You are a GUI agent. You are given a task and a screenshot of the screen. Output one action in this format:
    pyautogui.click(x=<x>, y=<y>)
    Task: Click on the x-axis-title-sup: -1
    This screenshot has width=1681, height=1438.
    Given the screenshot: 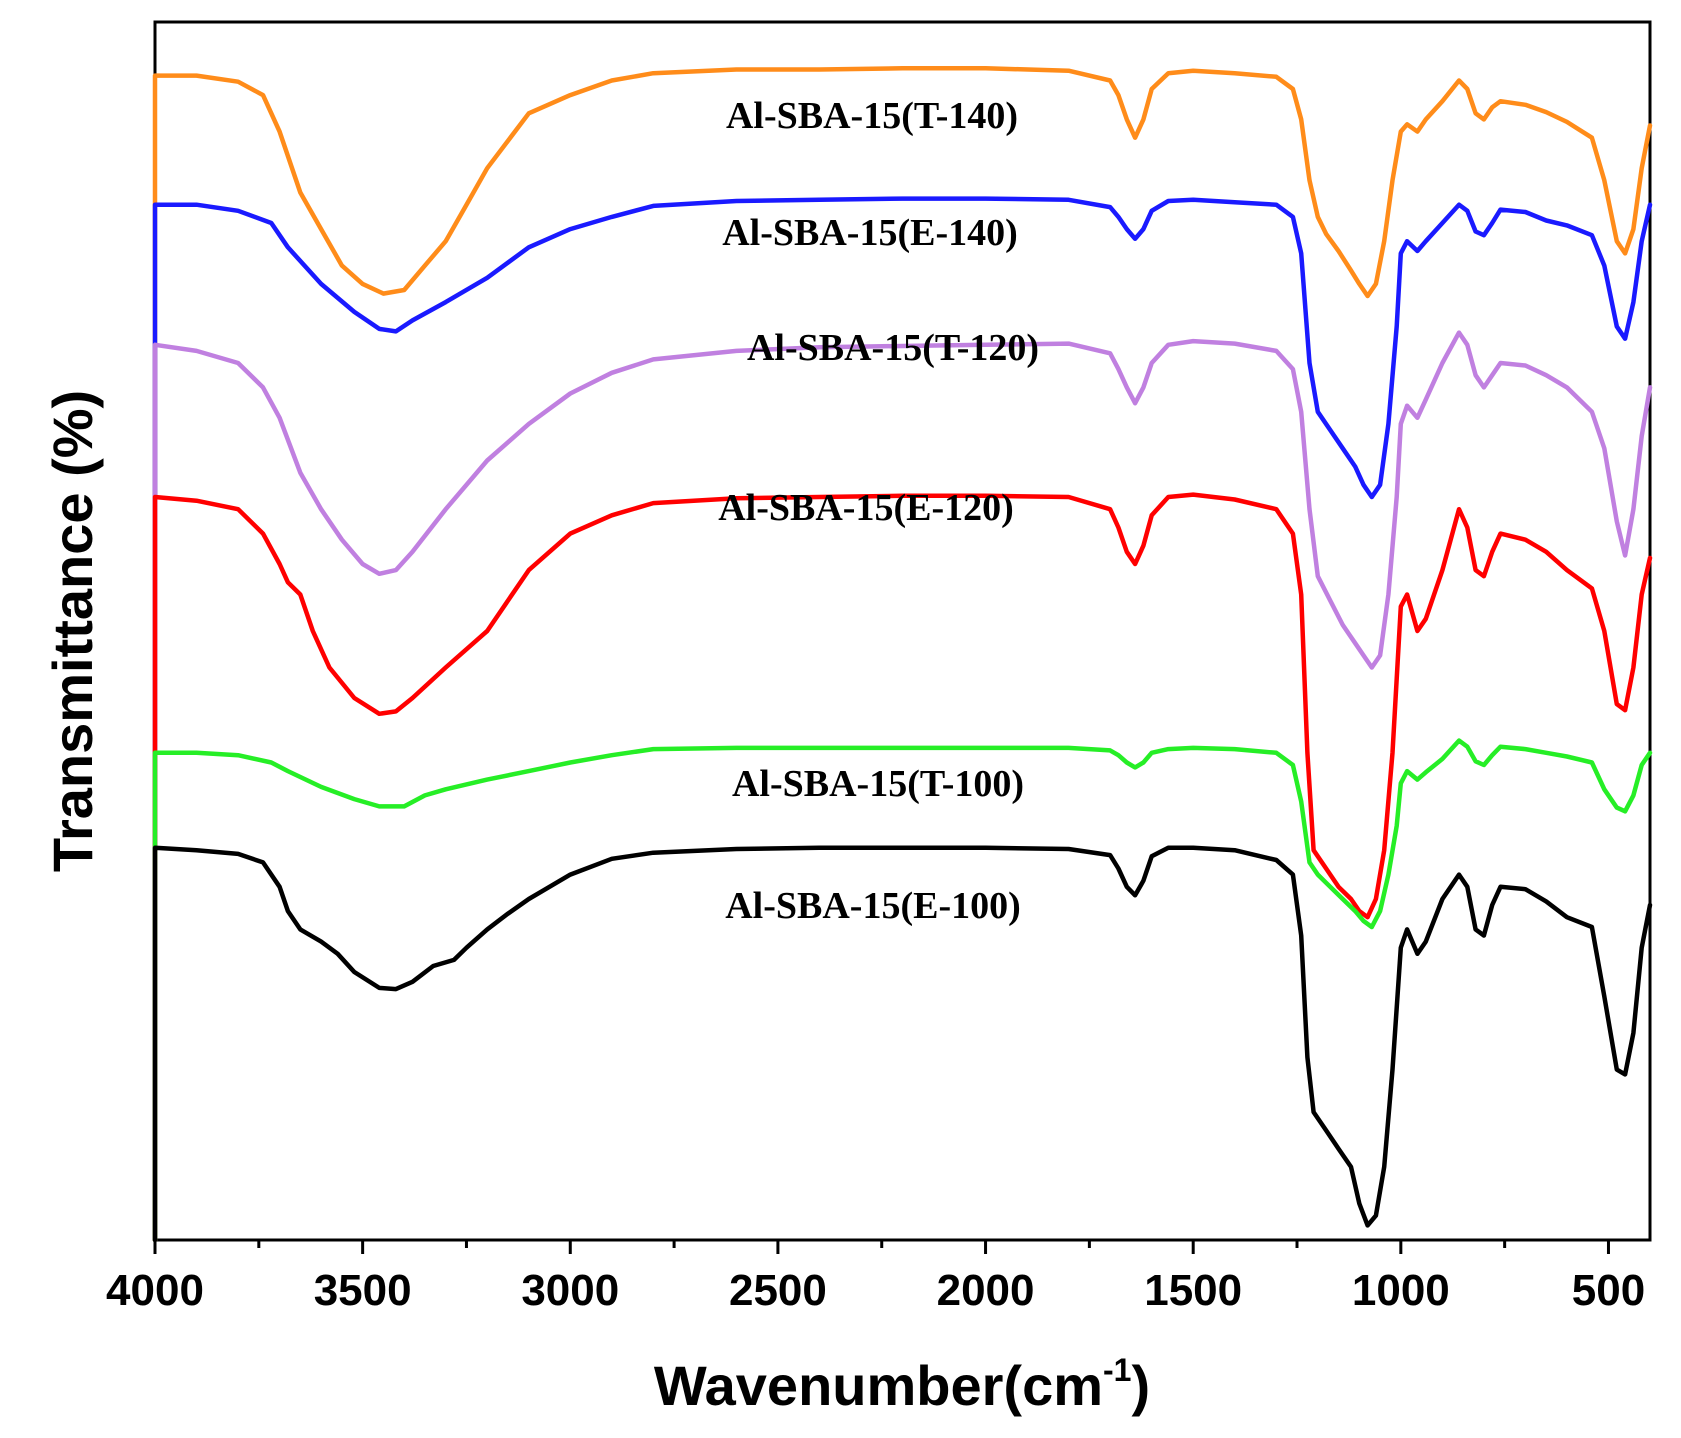 What is the action you would take?
    pyautogui.click(x=1117, y=1370)
    